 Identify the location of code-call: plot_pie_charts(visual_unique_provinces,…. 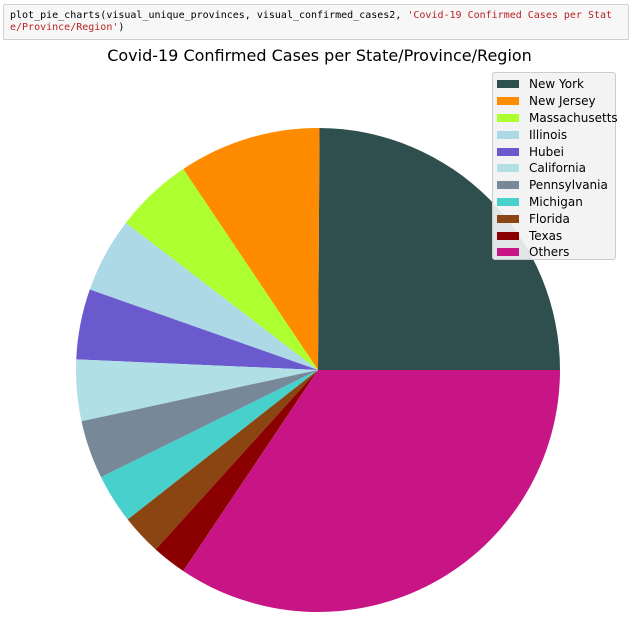
(209, 15).